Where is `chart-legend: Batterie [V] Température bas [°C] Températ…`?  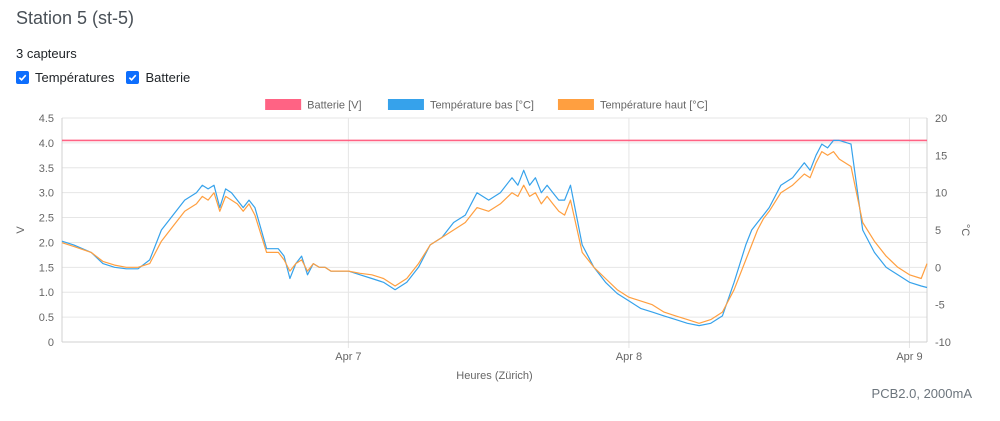
chart-legend: Batterie [V] Température bas [°C] Températ… is located at coordinates (486, 105).